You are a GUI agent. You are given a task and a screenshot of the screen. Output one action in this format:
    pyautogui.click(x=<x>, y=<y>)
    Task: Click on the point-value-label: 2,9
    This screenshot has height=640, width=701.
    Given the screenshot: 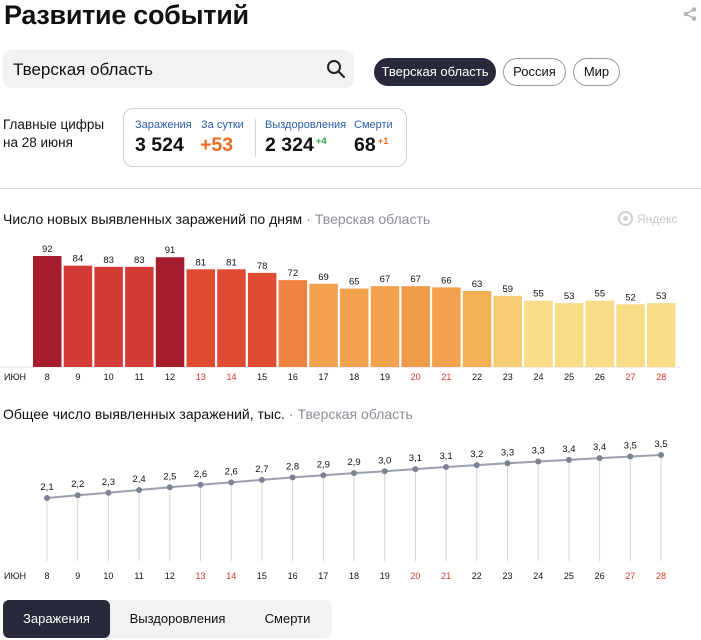 What is the action you would take?
    pyautogui.click(x=323, y=464)
    